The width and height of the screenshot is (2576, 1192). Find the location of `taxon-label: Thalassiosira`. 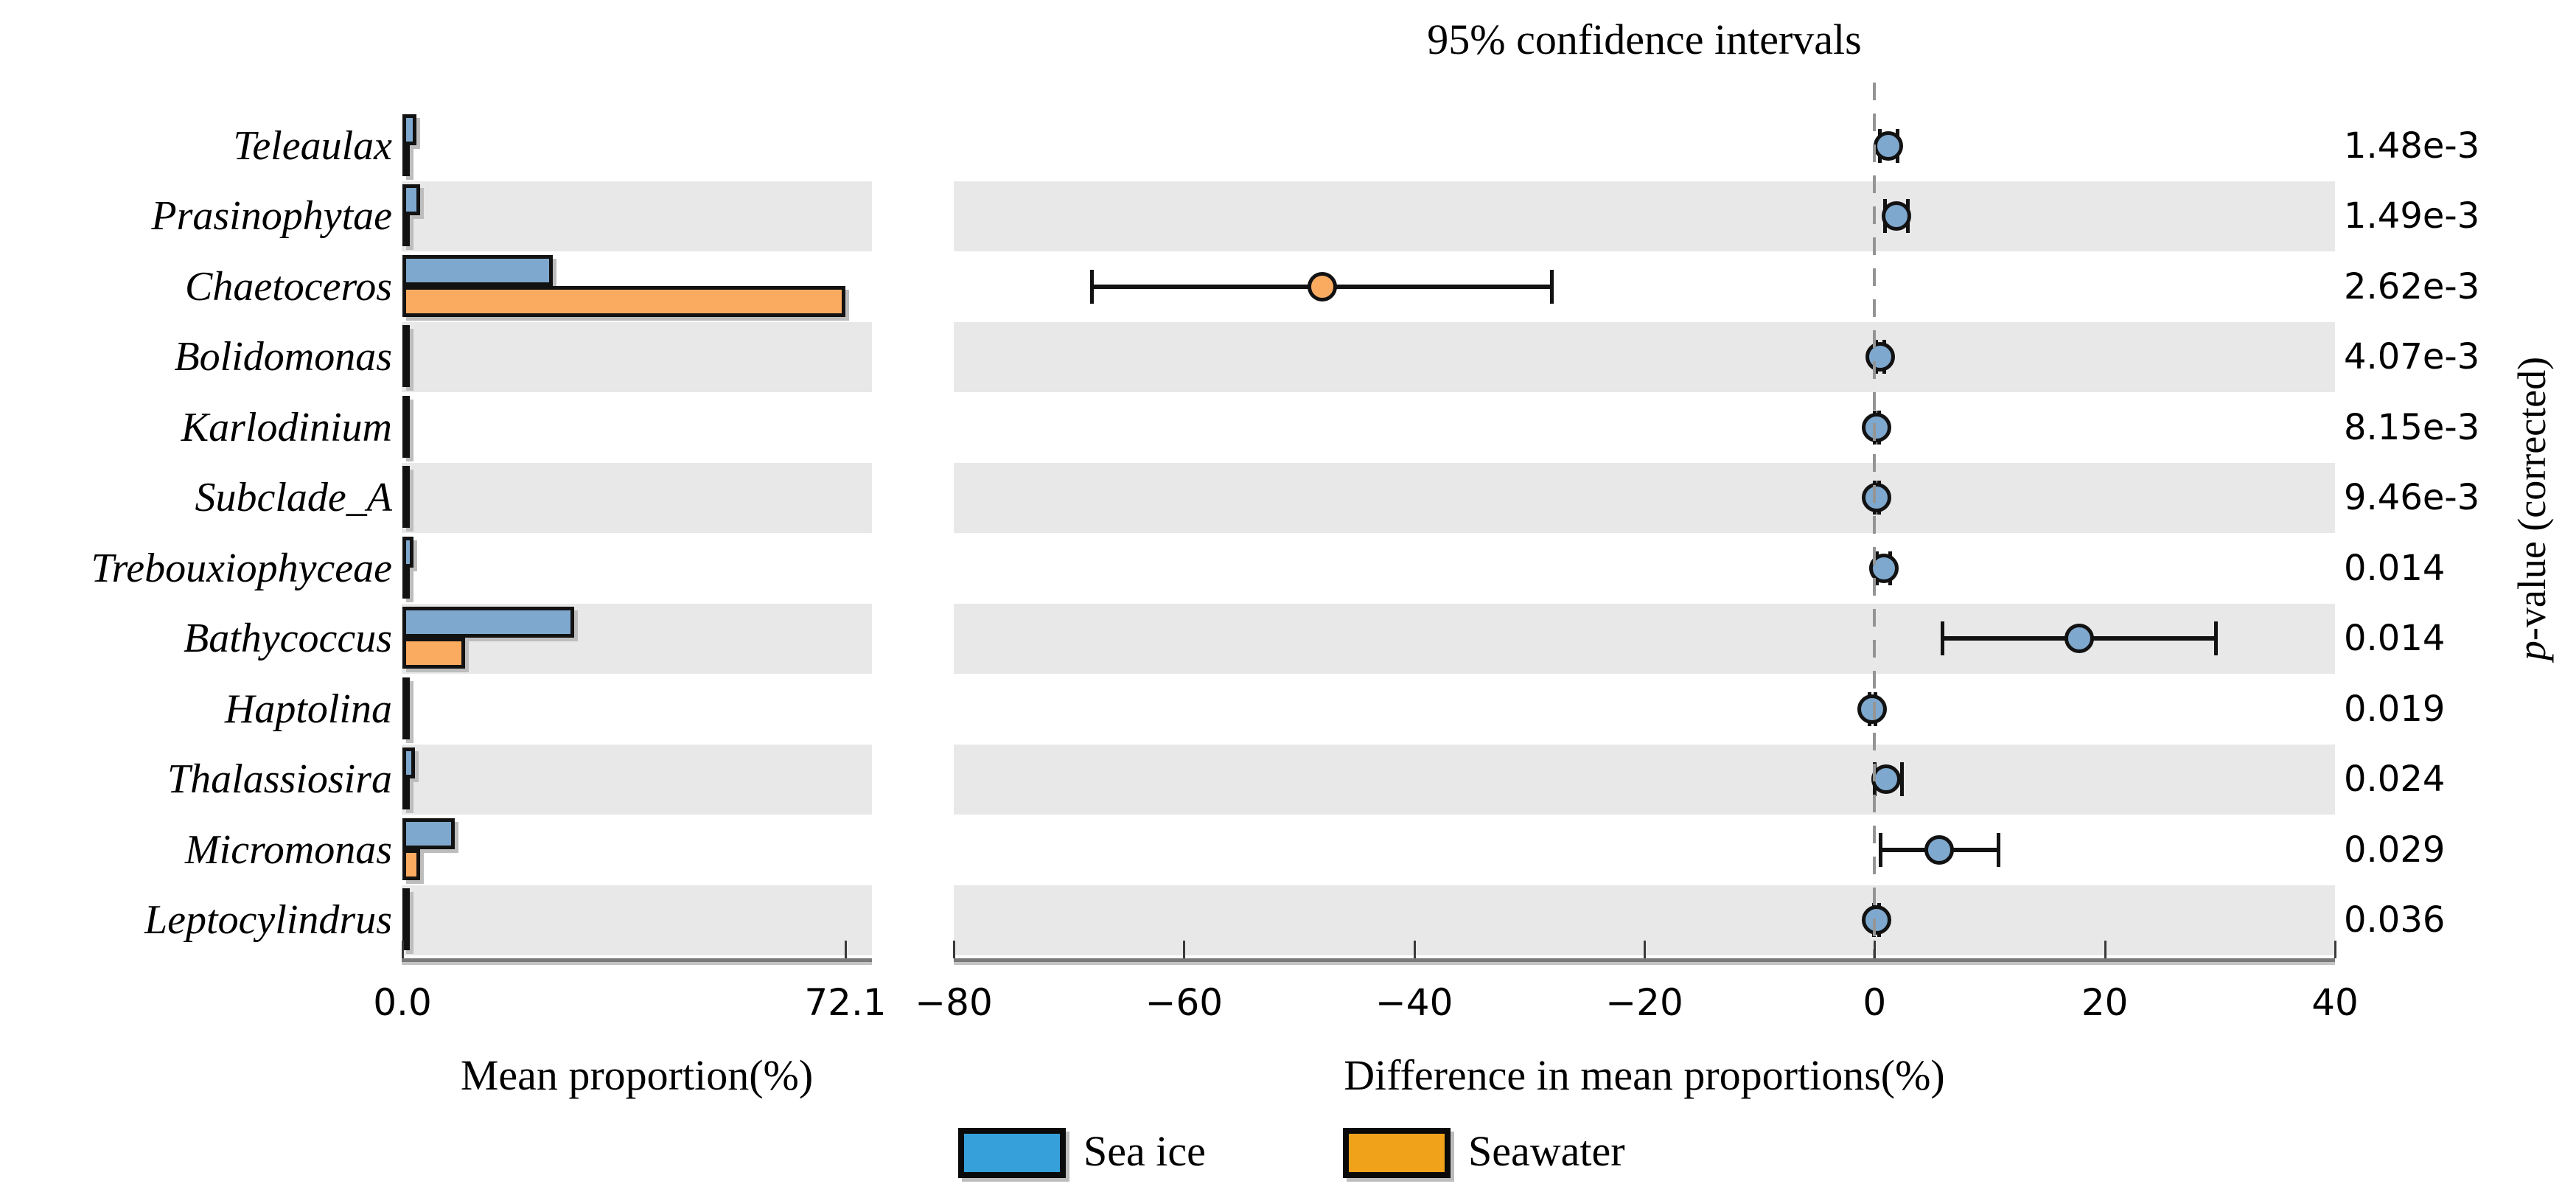

taxon-label: Thalassiosira is located at coordinates (279, 779).